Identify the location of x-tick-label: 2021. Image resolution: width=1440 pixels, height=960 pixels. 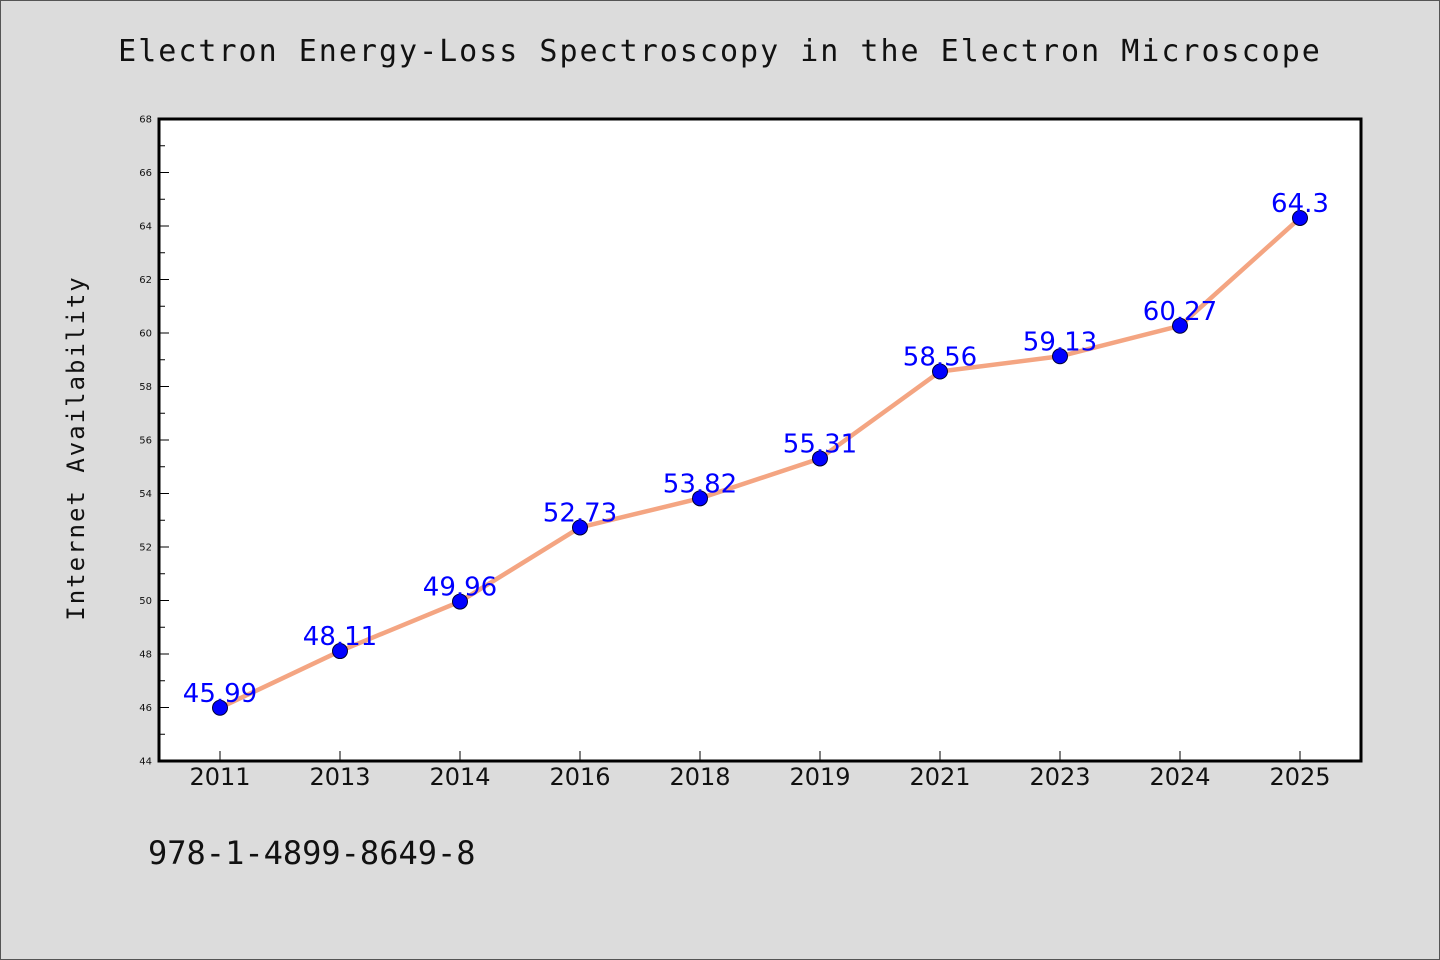
(939, 777).